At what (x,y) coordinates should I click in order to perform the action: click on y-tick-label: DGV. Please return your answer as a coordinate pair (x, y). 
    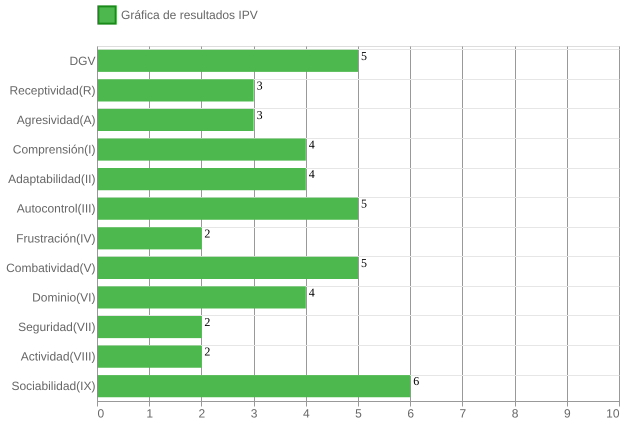
    Looking at the image, I should click on (82, 61).